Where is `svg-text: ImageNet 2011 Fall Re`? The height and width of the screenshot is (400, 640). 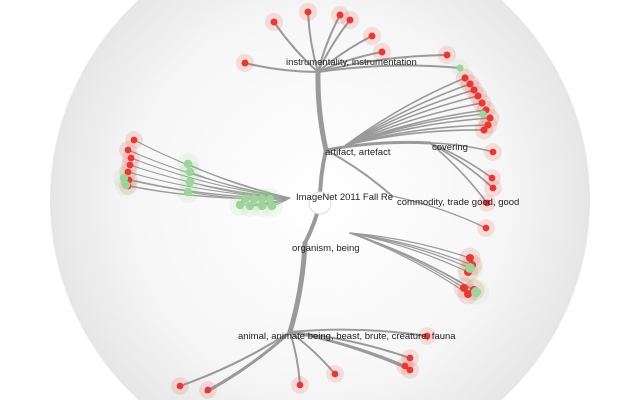 svg-text: ImageNet 2011 Fall Re is located at coordinates (344, 197).